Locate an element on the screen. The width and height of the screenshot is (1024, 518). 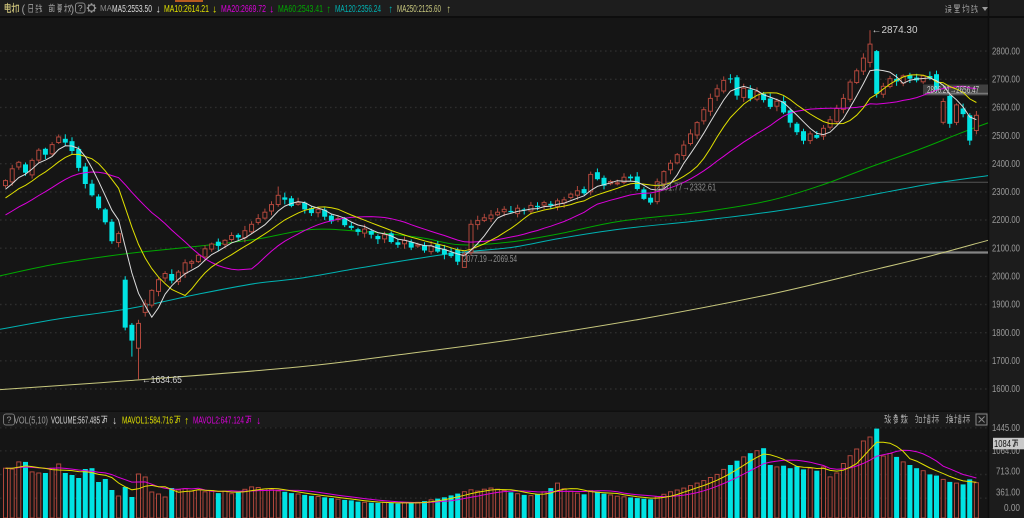
svg-text: 1900.00 is located at coordinates (1006, 305).